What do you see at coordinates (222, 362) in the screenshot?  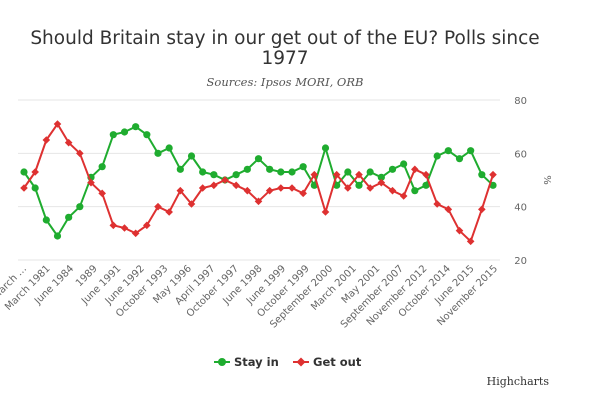 I see `legend-marker-stay-in` at bounding box center [222, 362].